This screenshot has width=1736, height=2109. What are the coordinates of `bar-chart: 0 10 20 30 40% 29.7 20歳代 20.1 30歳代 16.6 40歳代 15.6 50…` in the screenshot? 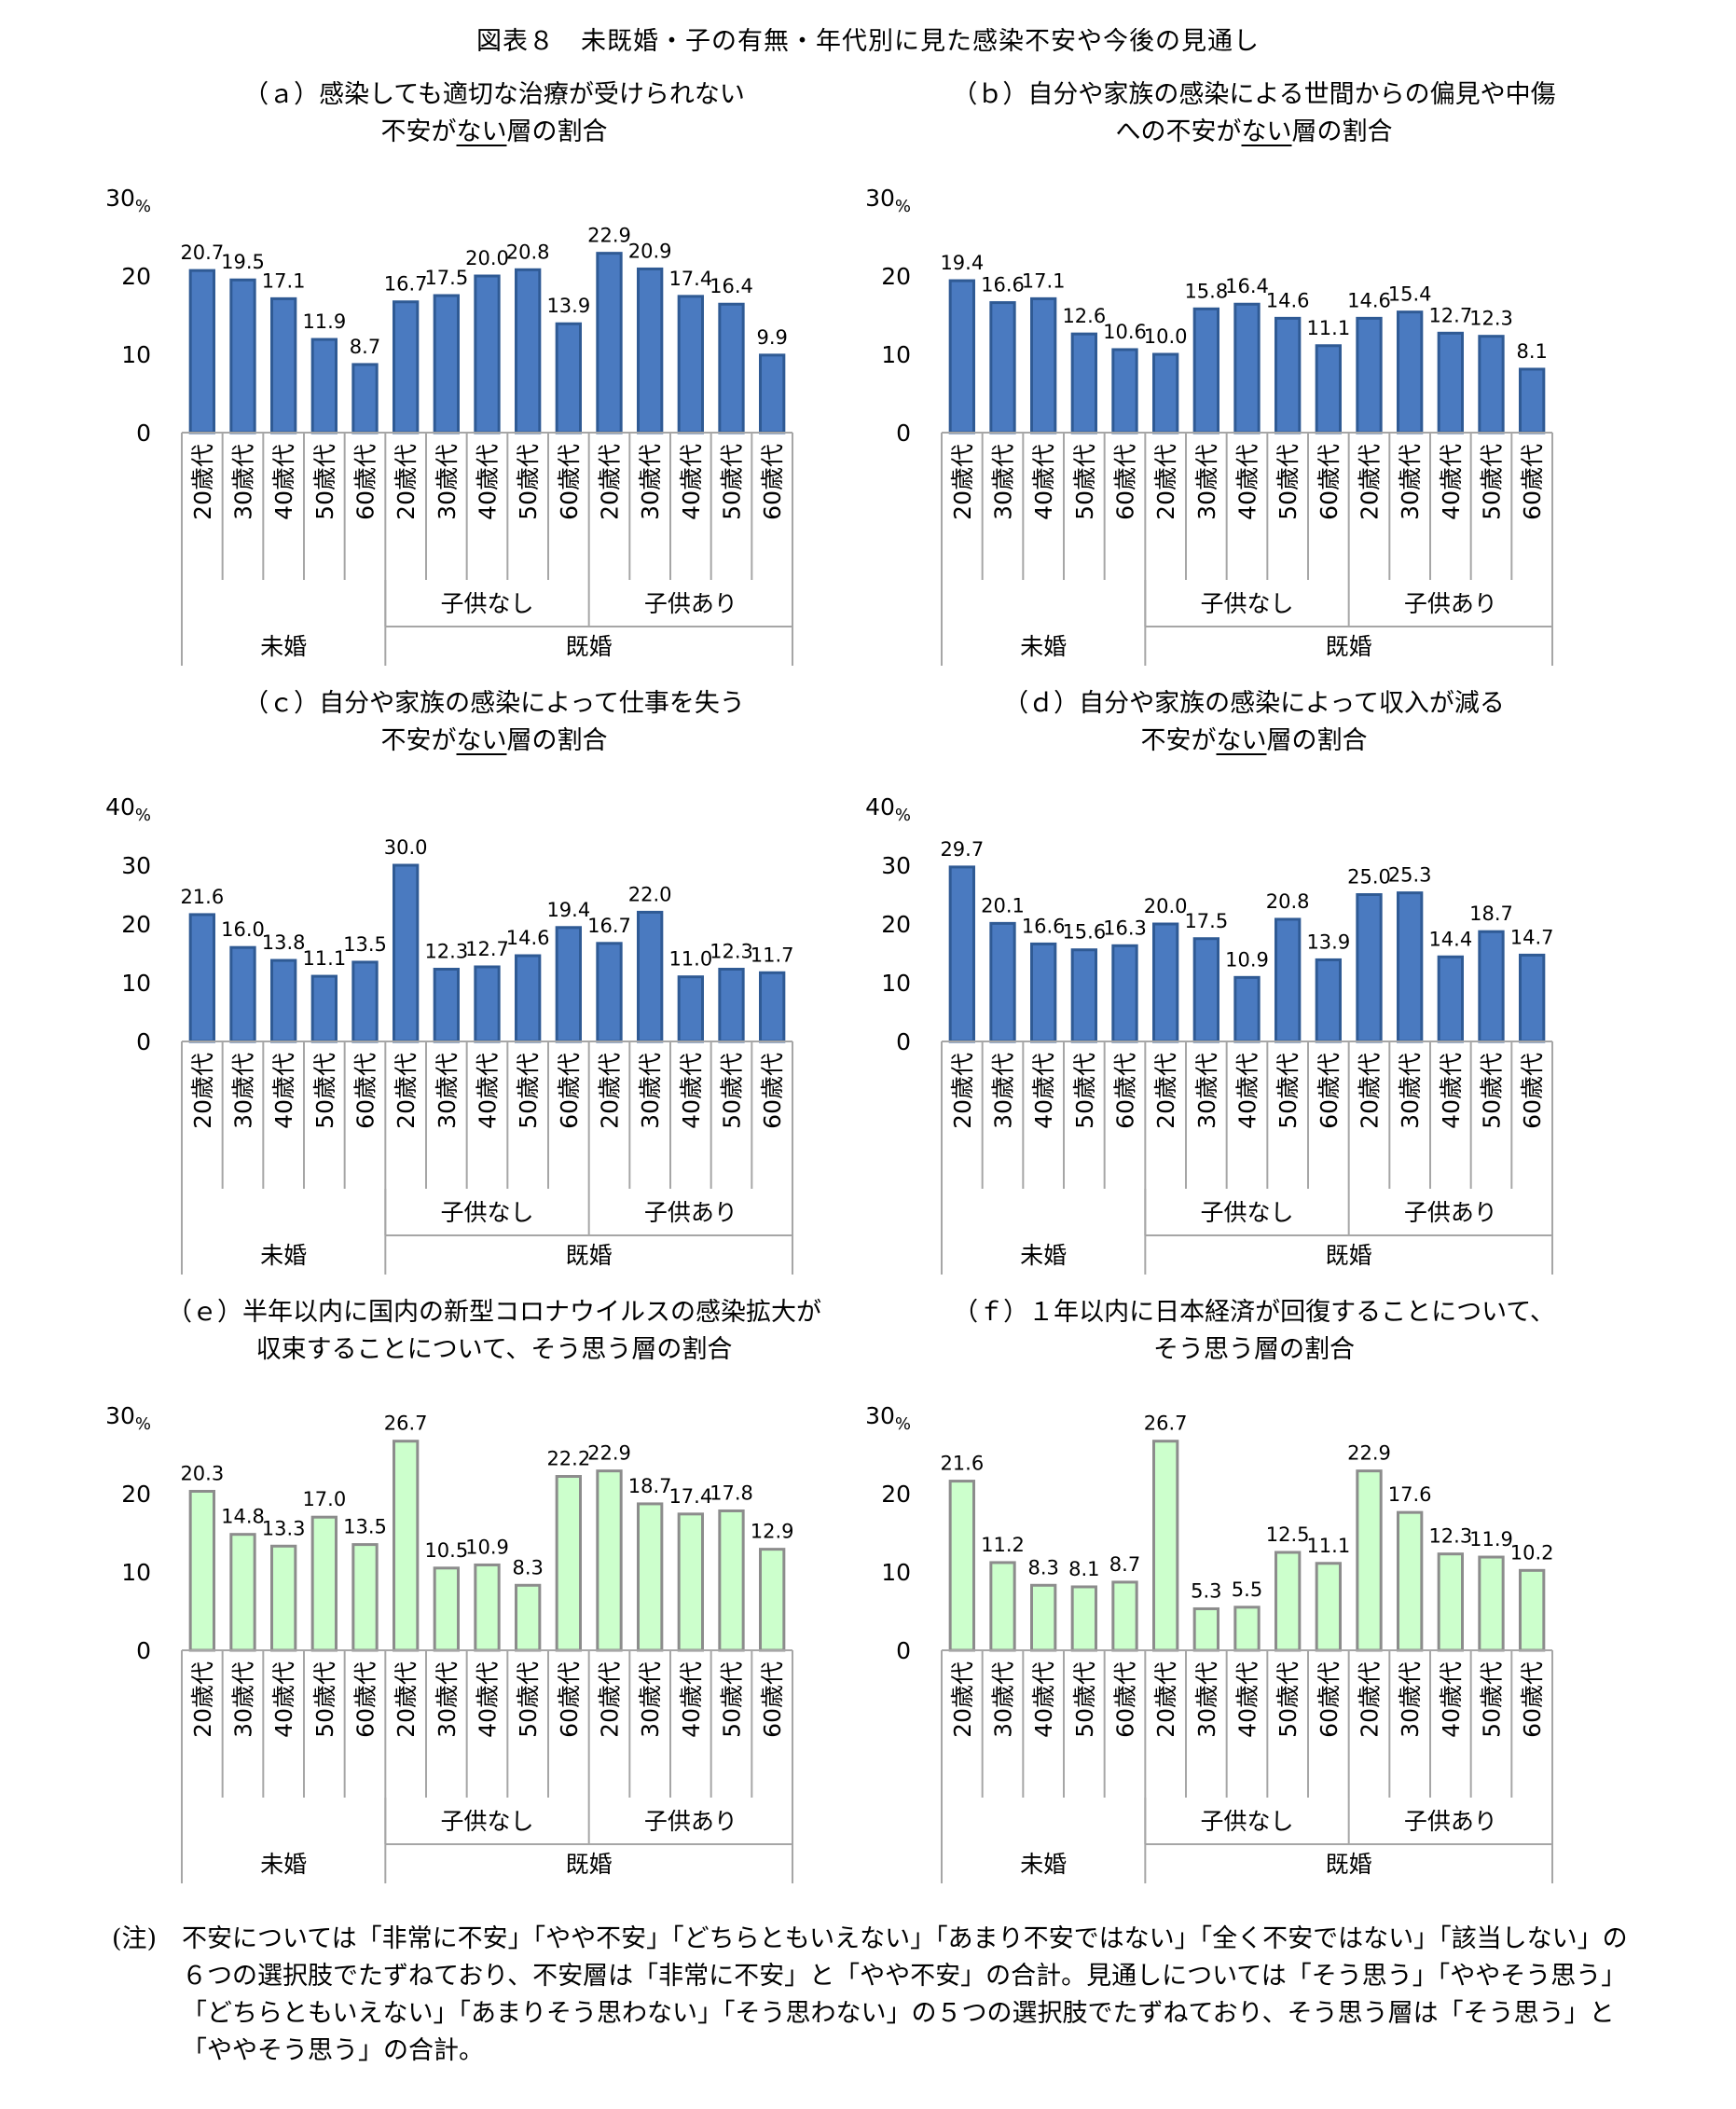 It's located at (1209, 1034).